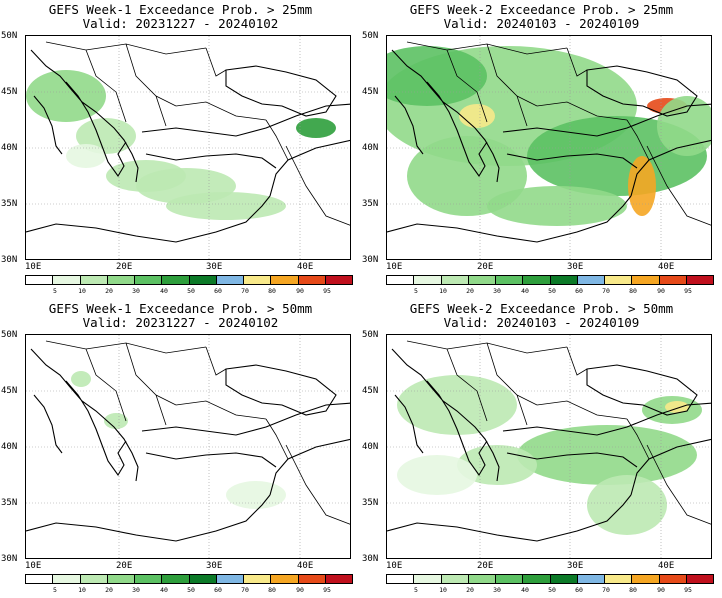 Image resolution: width=722 pixels, height=598 pixels. What do you see at coordinates (180, 308) in the screenshot?
I see `panel-title: GEFS Week-1 Exceedance Prob. > 50mm` at bounding box center [180, 308].